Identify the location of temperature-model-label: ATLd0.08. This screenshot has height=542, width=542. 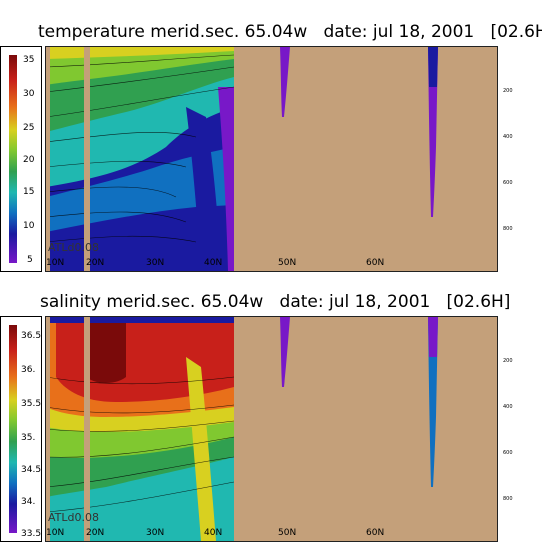
(73, 247).